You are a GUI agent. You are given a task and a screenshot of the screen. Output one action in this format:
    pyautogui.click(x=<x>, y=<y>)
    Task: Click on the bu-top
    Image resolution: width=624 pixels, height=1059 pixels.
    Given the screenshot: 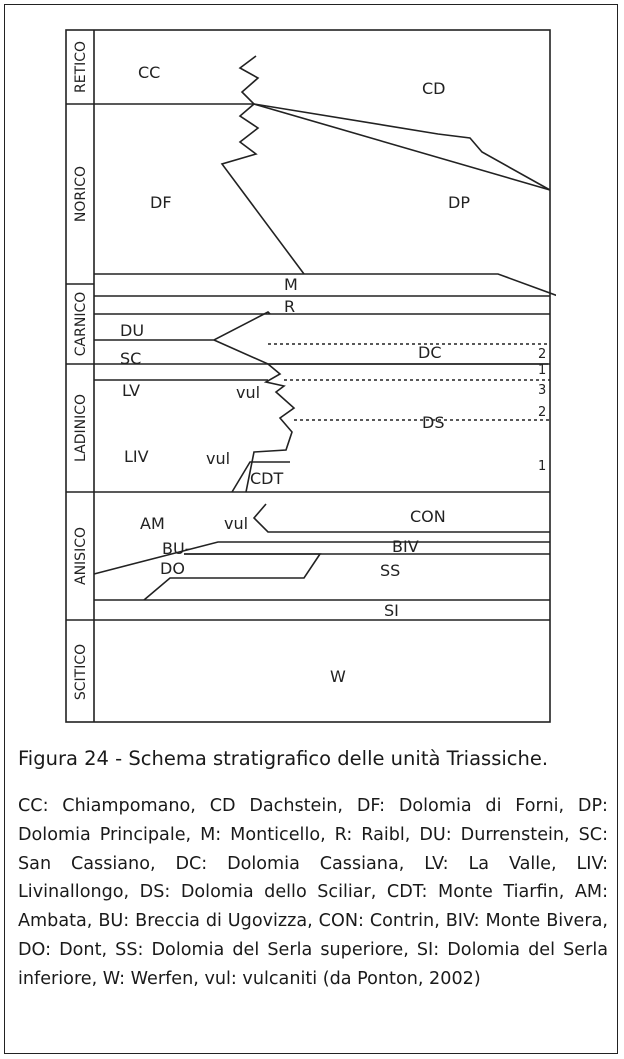 What is the action you would take?
    pyautogui.click(x=321, y=558)
    